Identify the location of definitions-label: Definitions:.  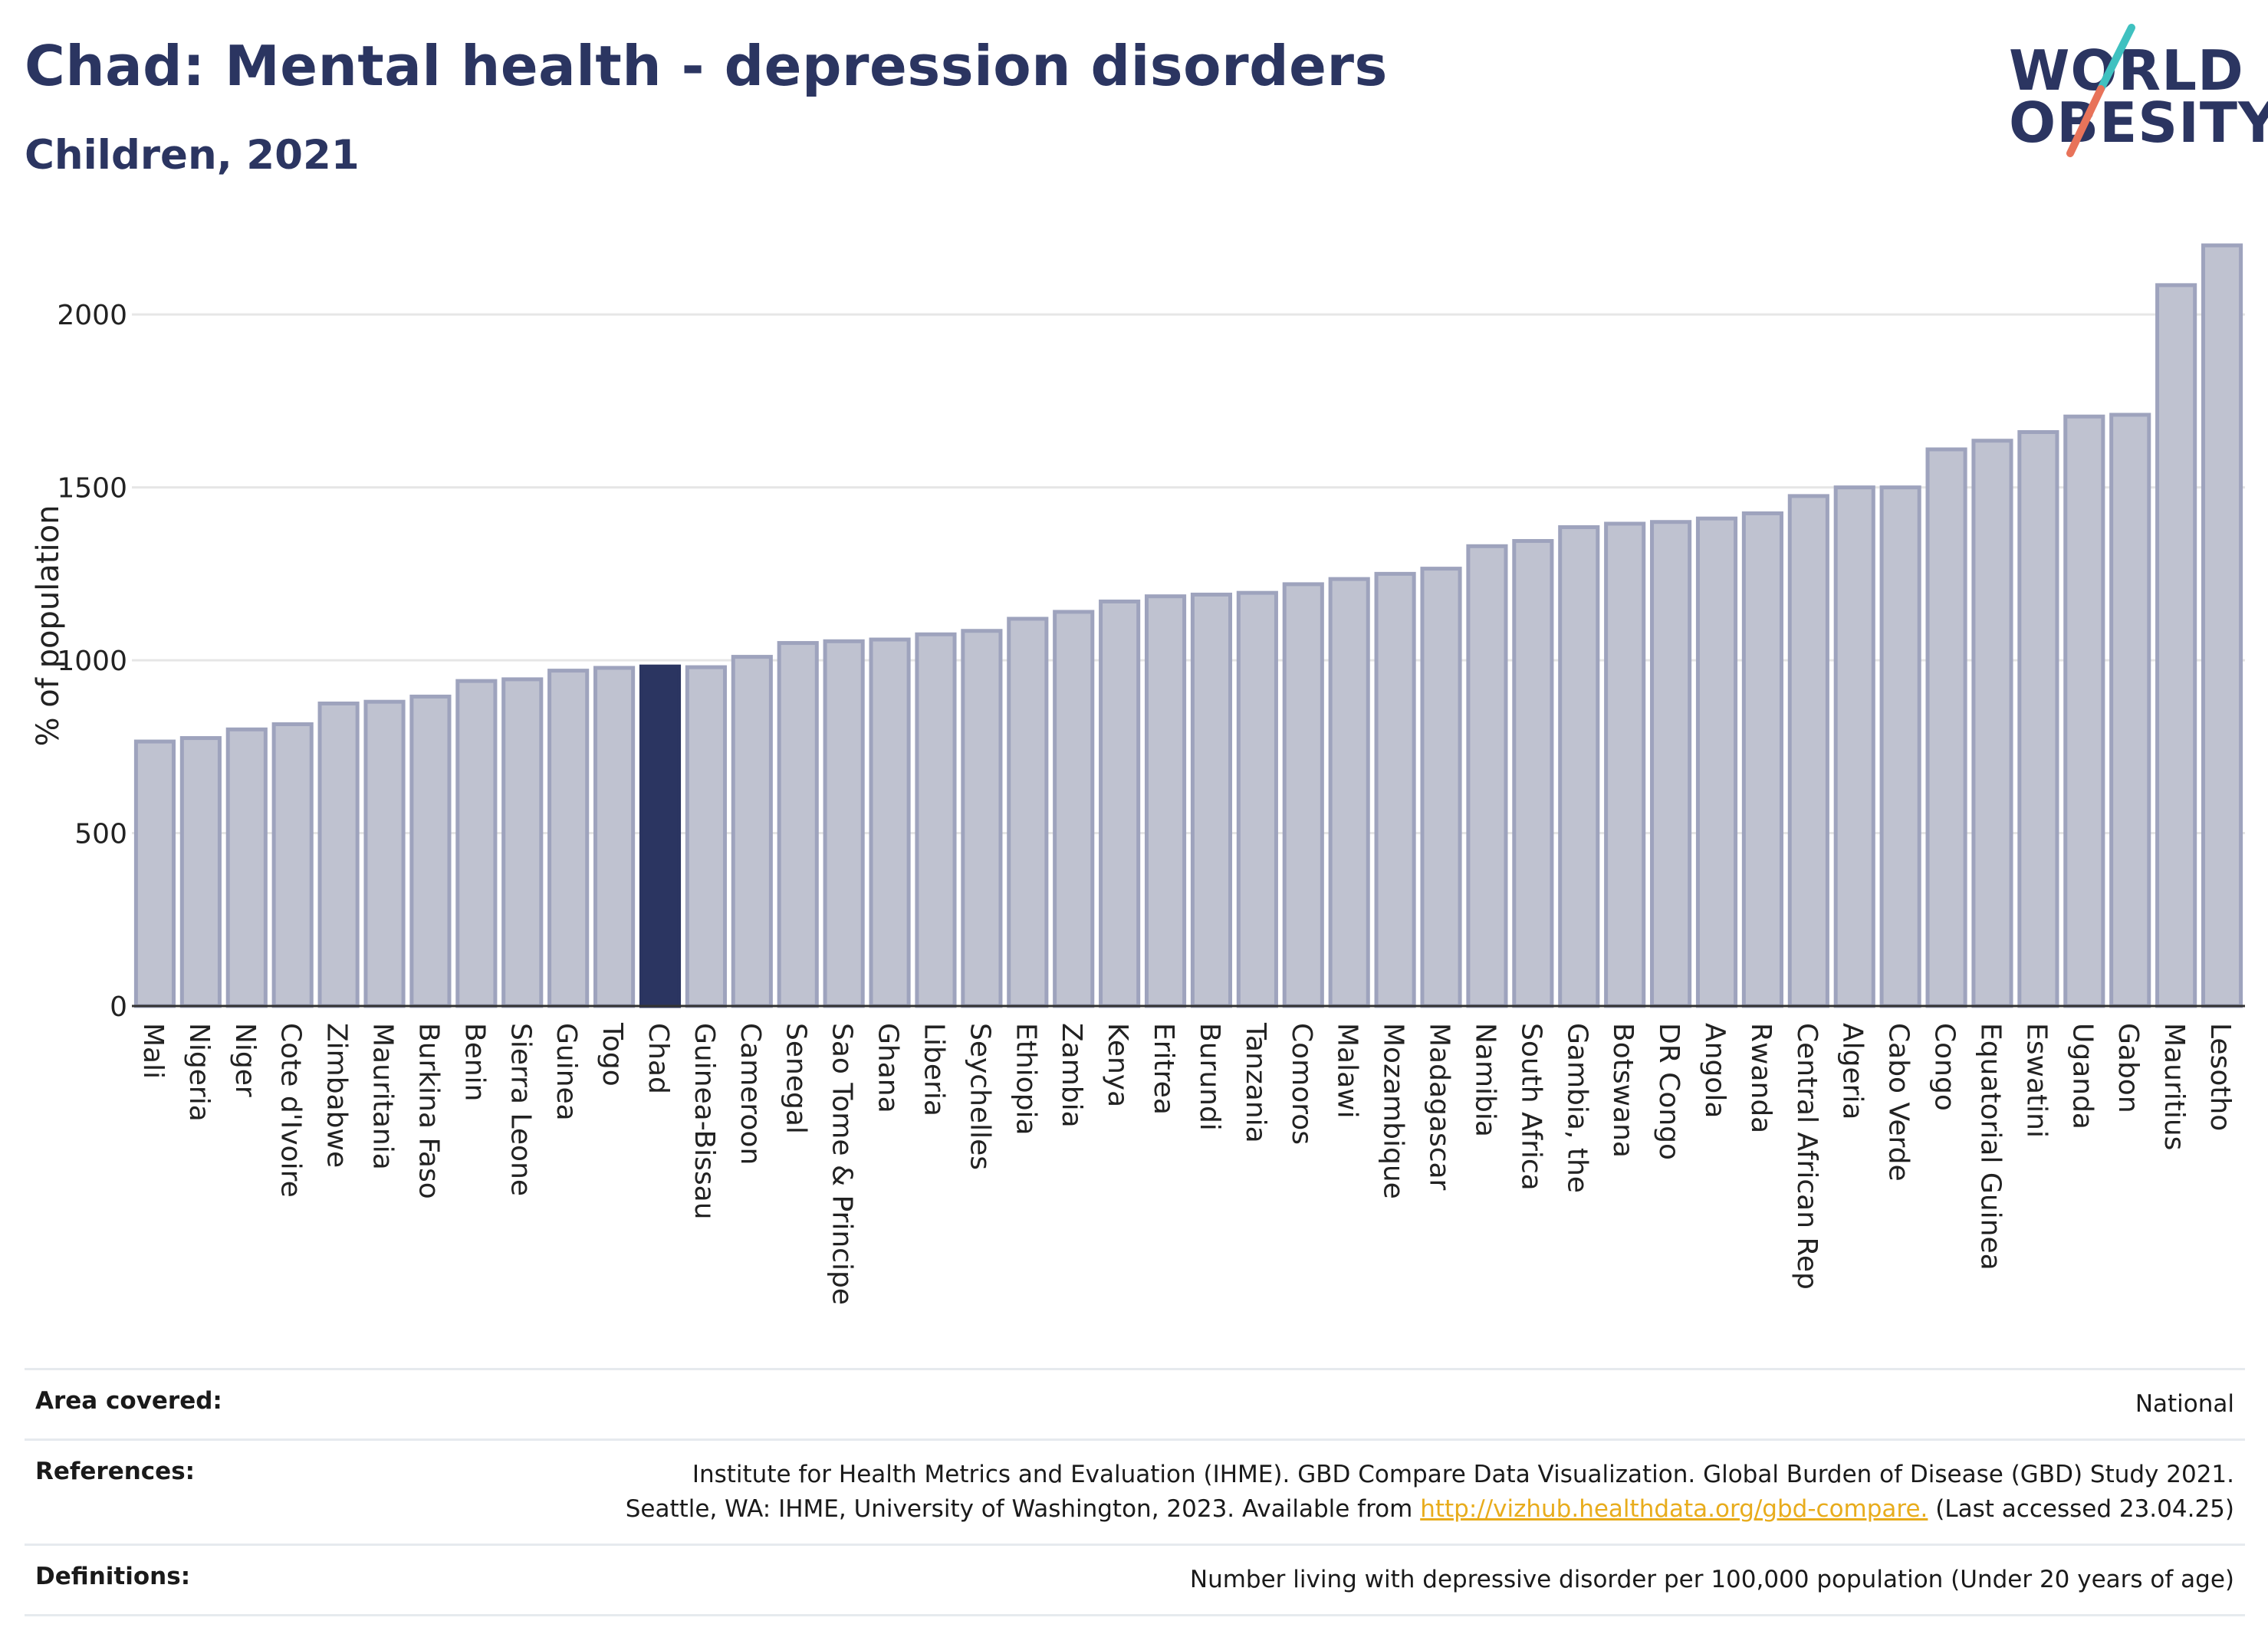
(113, 1576).